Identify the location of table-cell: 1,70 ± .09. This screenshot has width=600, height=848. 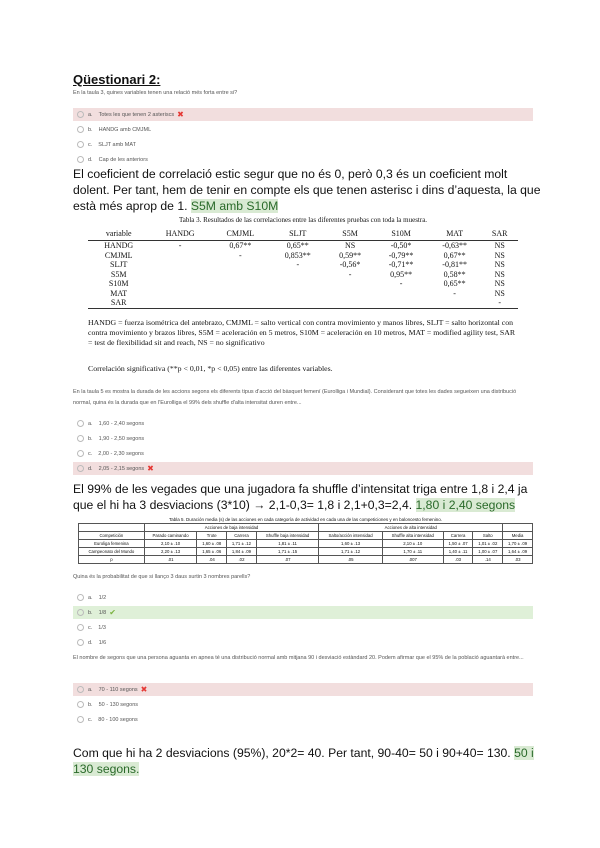
(517, 543).